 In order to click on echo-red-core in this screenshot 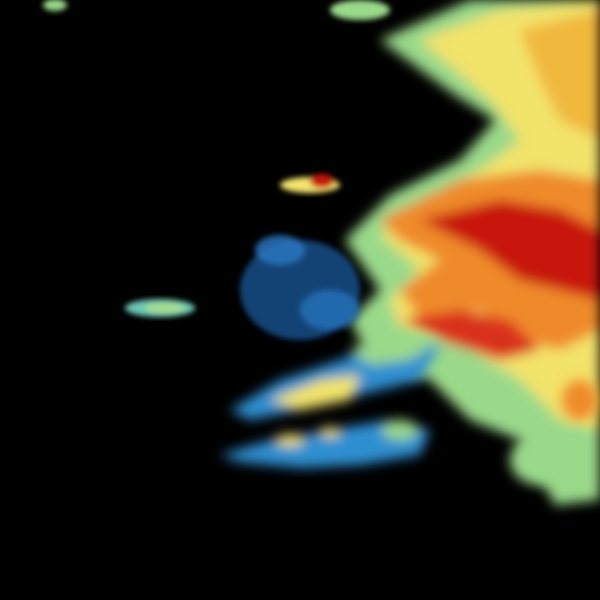, I will do `click(510, 250)`.